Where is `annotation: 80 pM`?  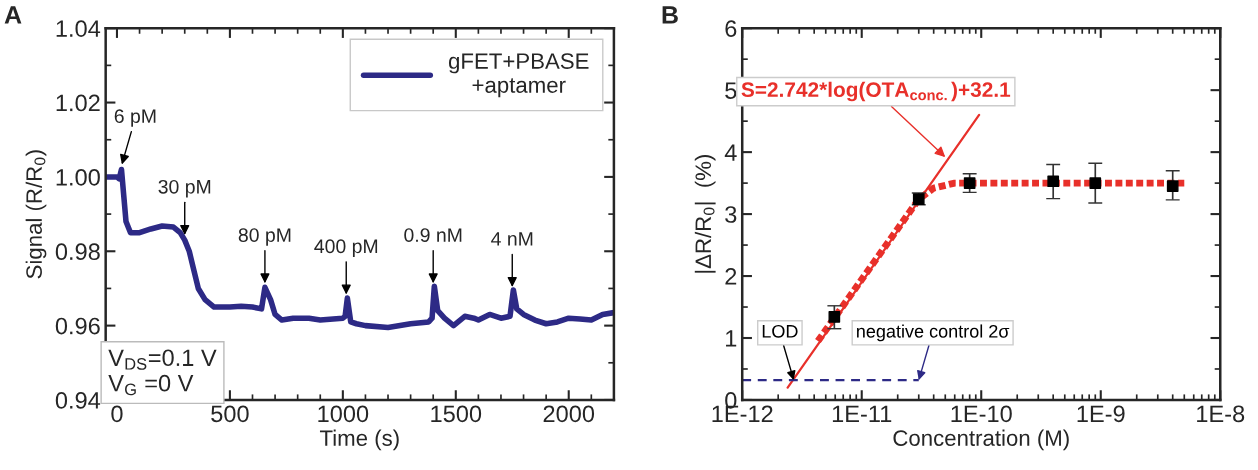
annotation: 80 pM is located at coordinates (264, 237).